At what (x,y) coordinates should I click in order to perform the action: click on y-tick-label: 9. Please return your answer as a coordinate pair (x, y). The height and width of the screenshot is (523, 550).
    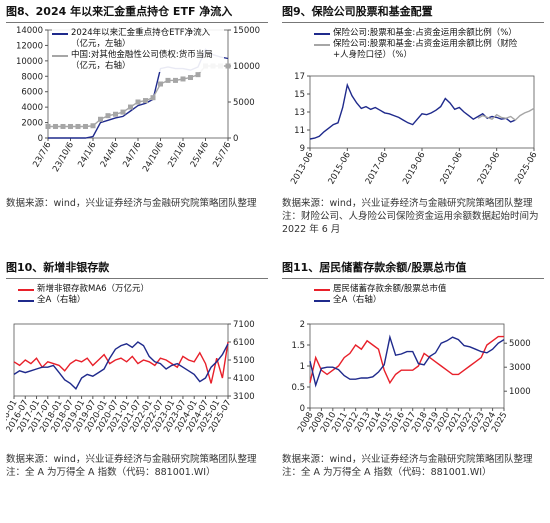
    Looking at the image, I should click on (302, 149).